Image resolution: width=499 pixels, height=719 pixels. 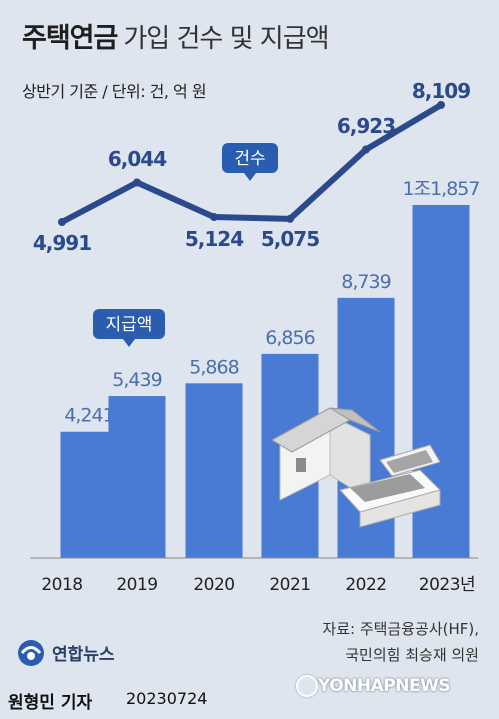 What do you see at coordinates (289, 338) in the screenshot?
I see `bar-label-2021: 6,856` at bounding box center [289, 338].